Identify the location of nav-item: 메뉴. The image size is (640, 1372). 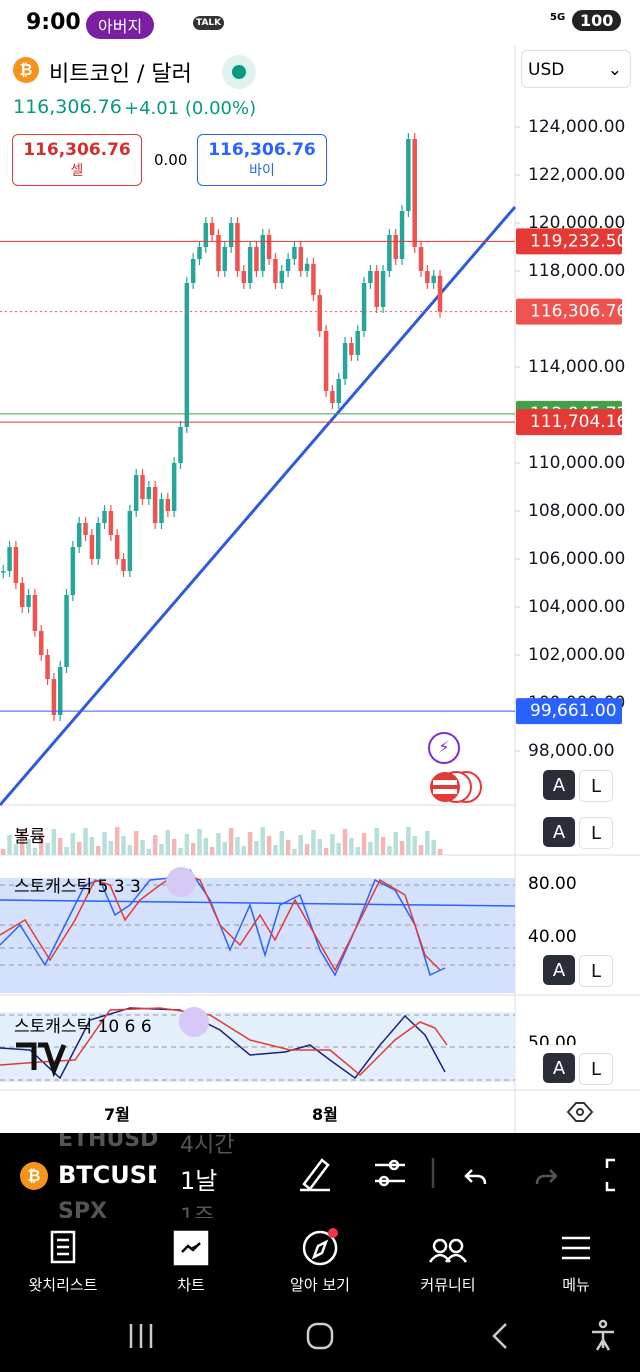
(576, 1260).